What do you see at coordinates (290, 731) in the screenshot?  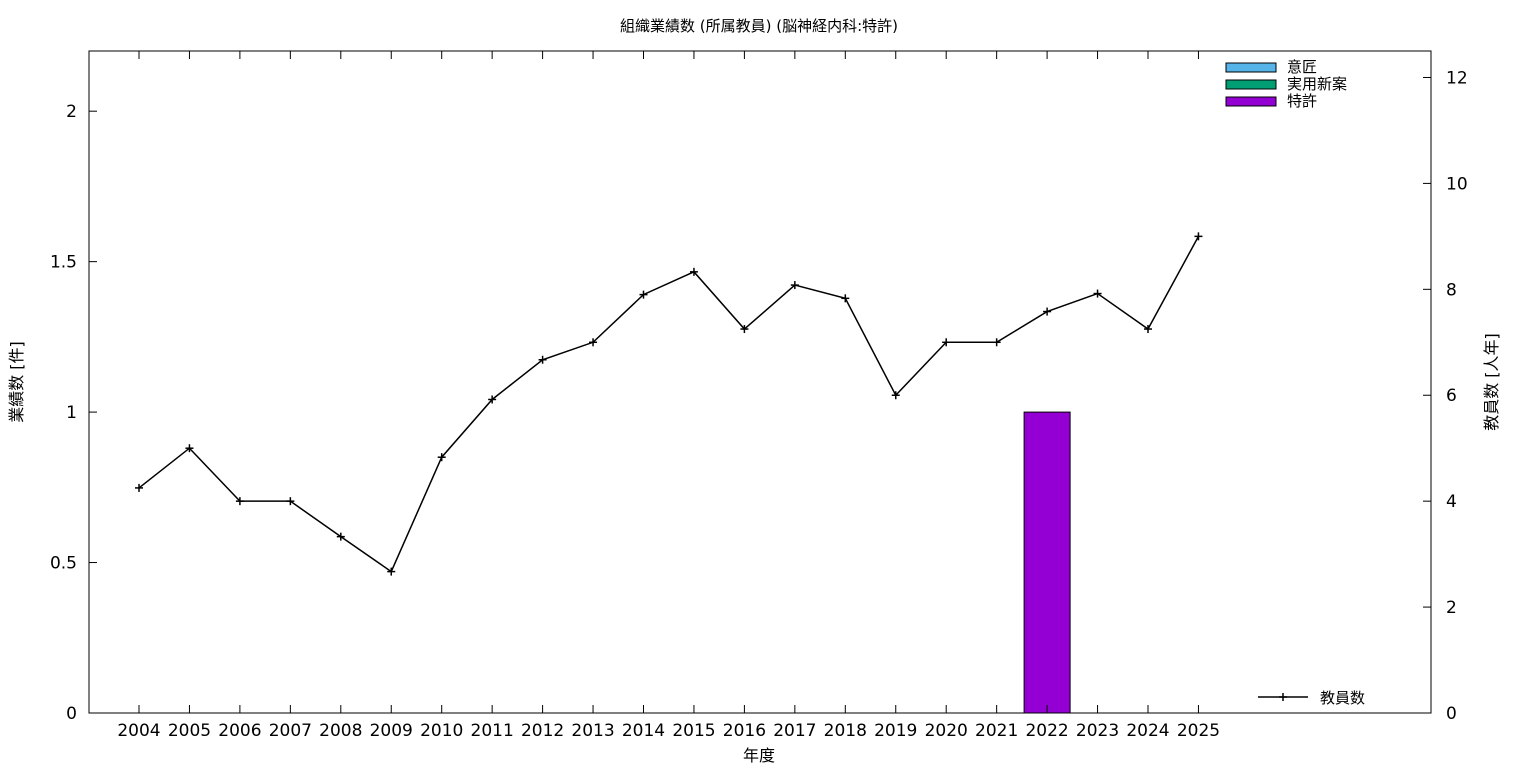 I see `x-tick-label: 2007` at bounding box center [290, 731].